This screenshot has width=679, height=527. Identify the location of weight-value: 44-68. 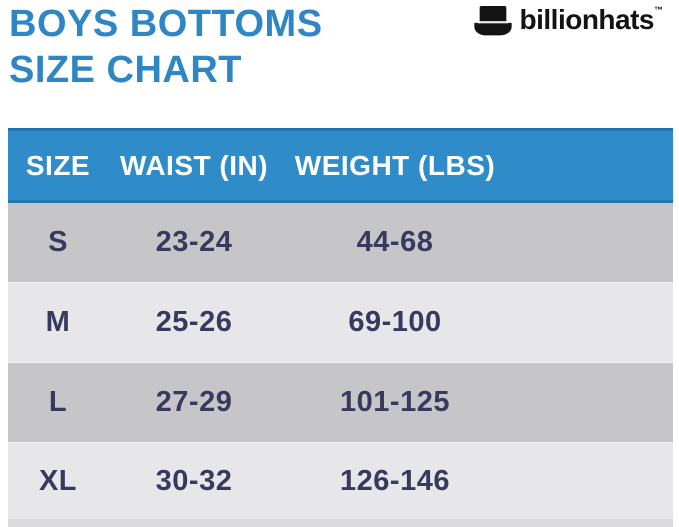
(395, 242).